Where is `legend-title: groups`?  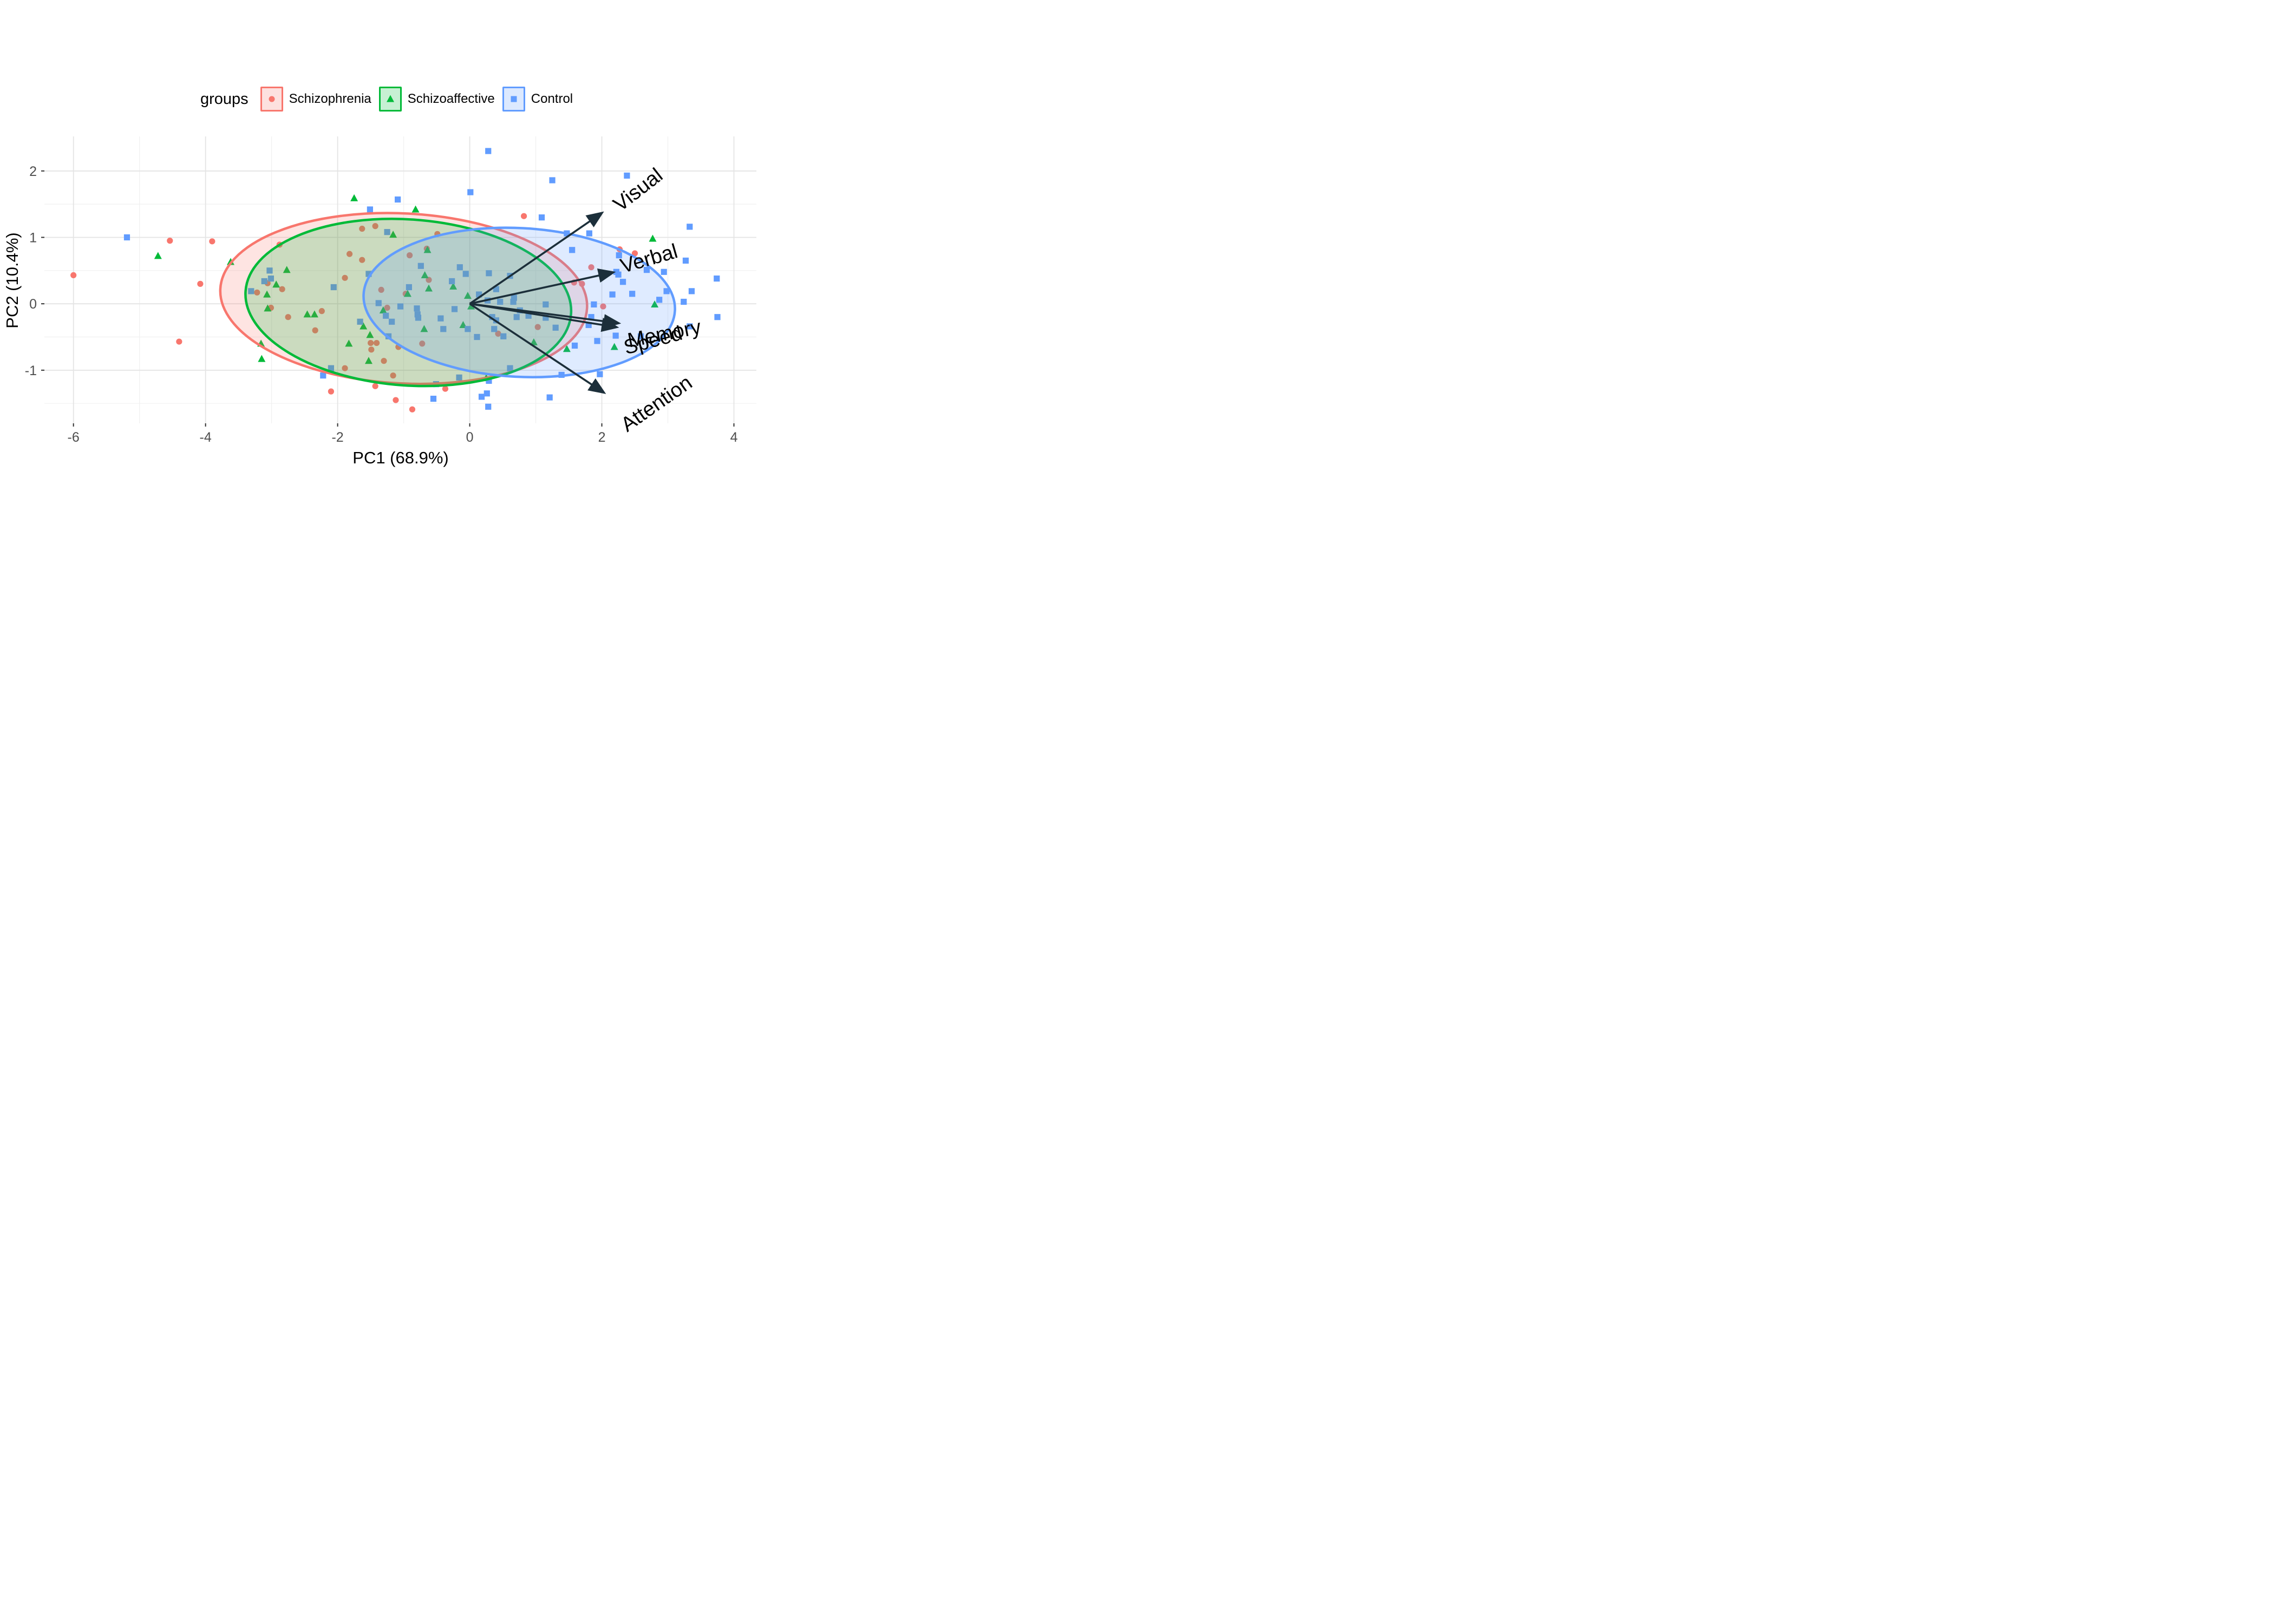 legend-title: groups is located at coordinates (225, 99).